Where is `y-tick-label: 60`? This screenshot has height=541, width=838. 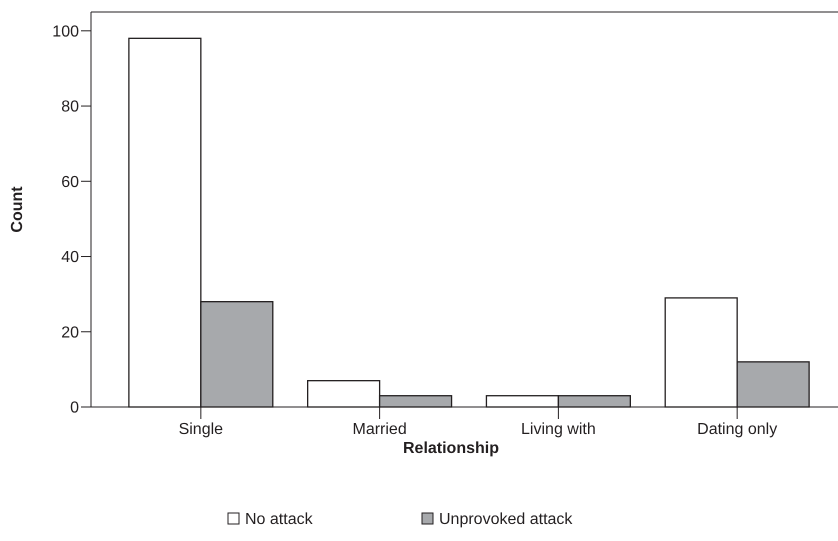 y-tick-label: 60 is located at coordinates (70, 182).